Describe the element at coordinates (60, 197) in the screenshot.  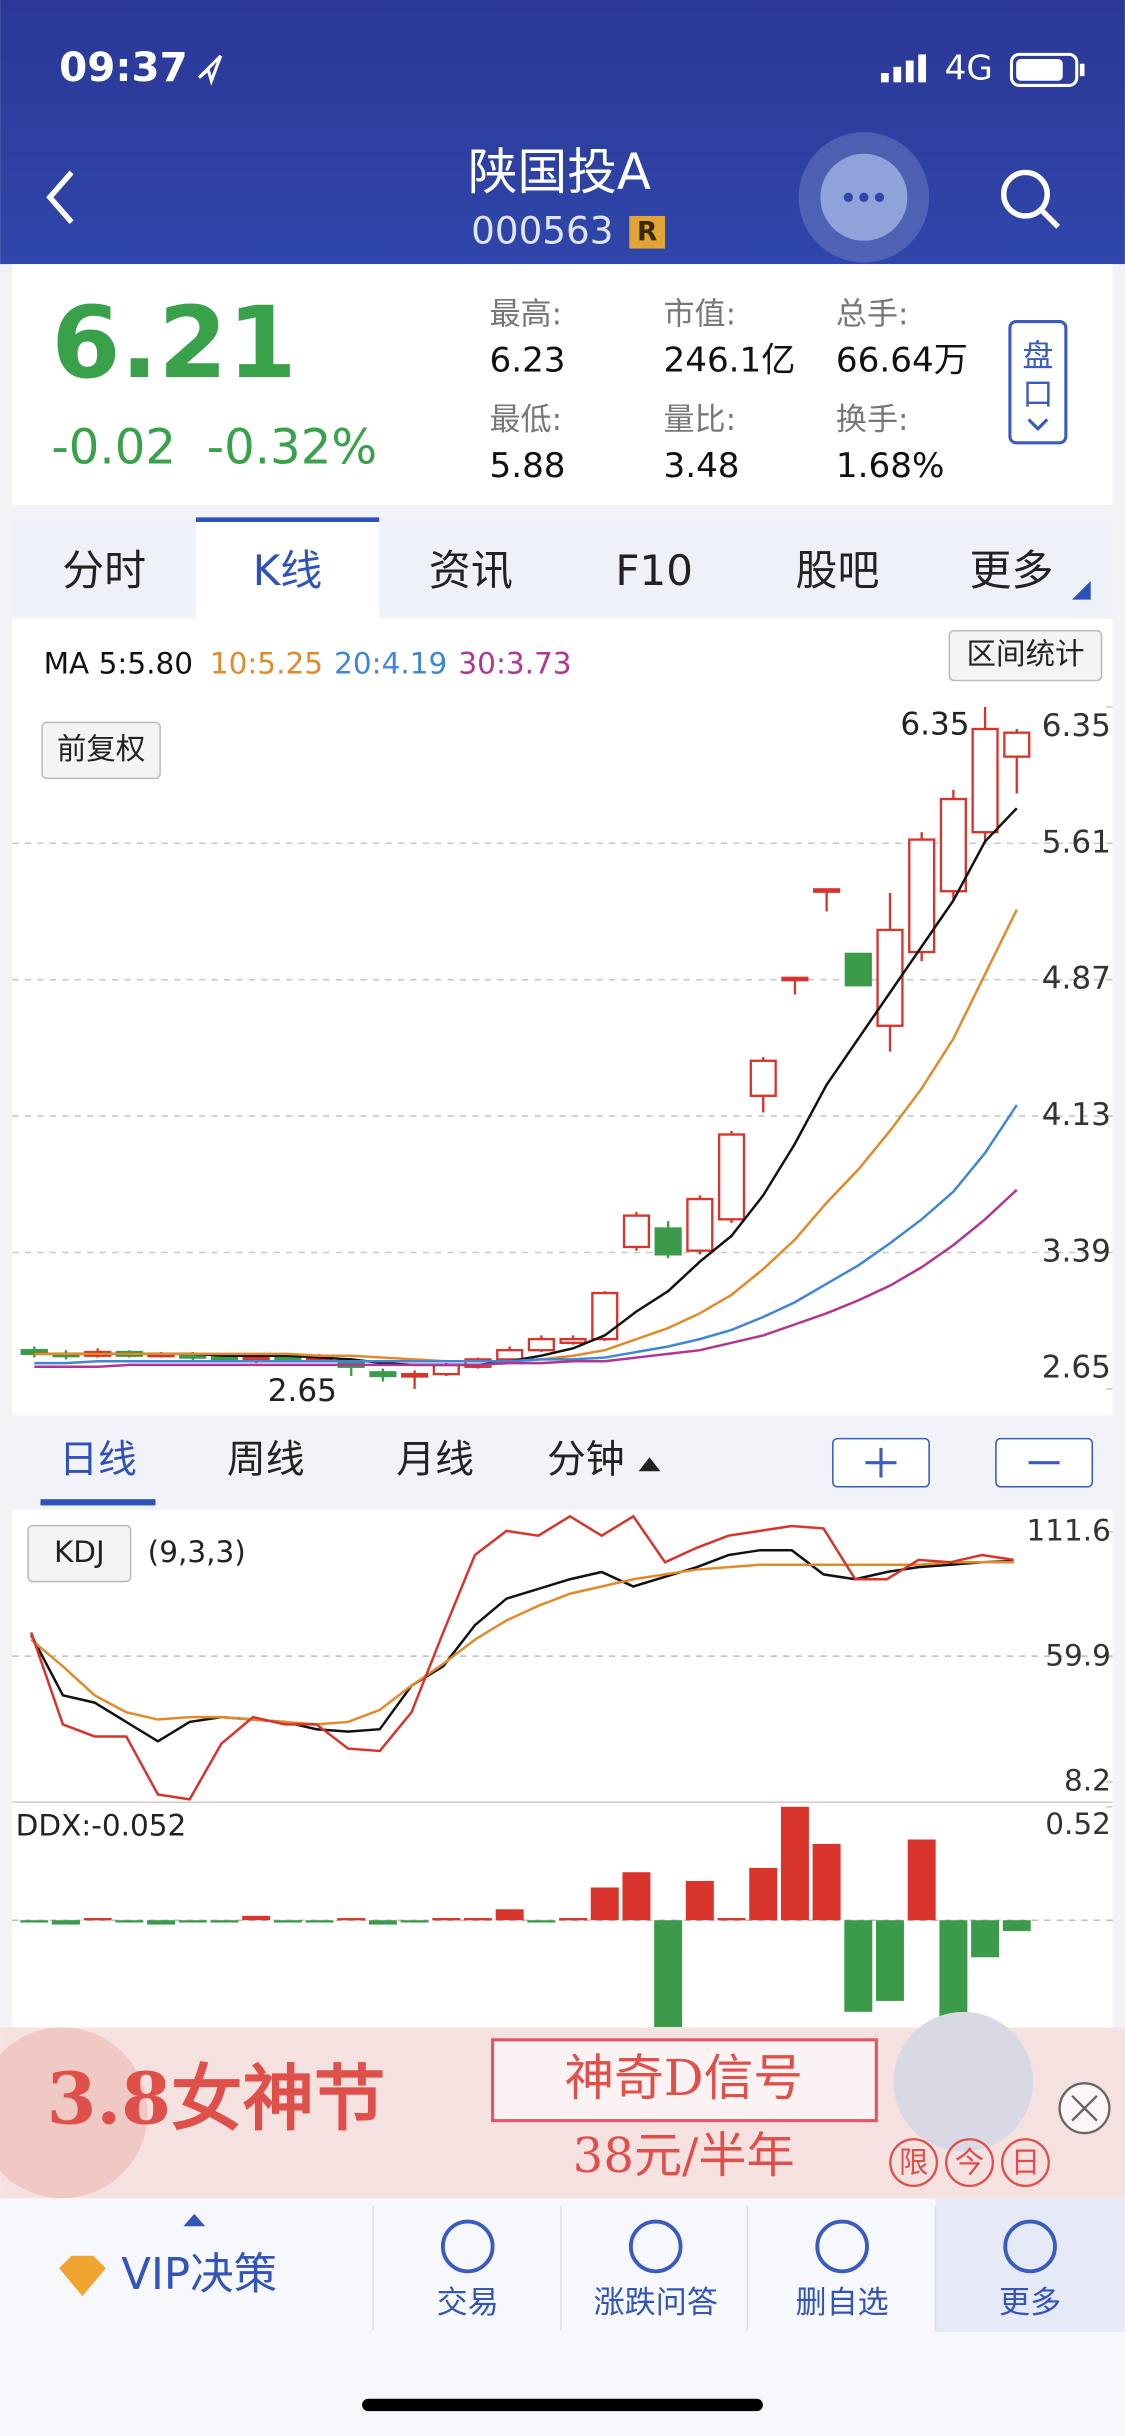
I see `back-button` at that location.